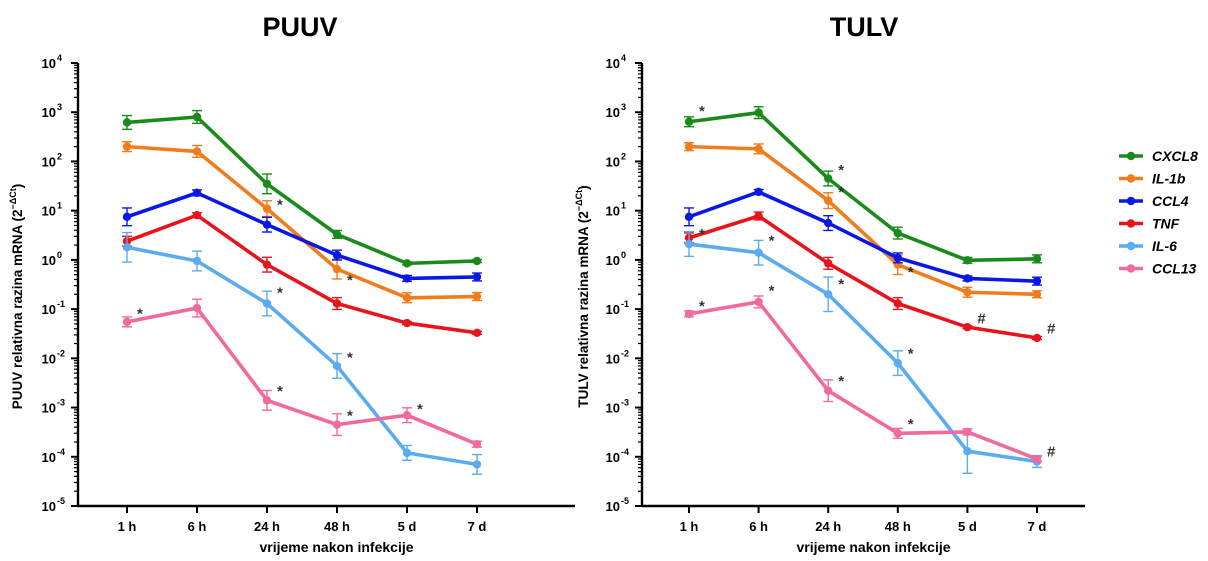 The height and width of the screenshot is (561, 1208). Describe the element at coordinates (1166, 224) in the screenshot. I see `legend-label: TNF` at that location.